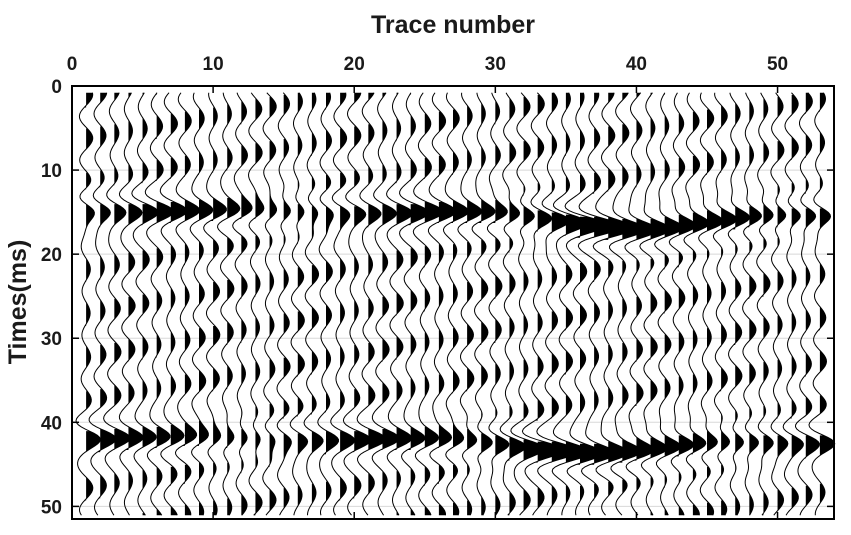  What do you see at coordinates (56, 87) in the screenshot?
I see `y-tick-label: 0` at bounding box center [56, 87].